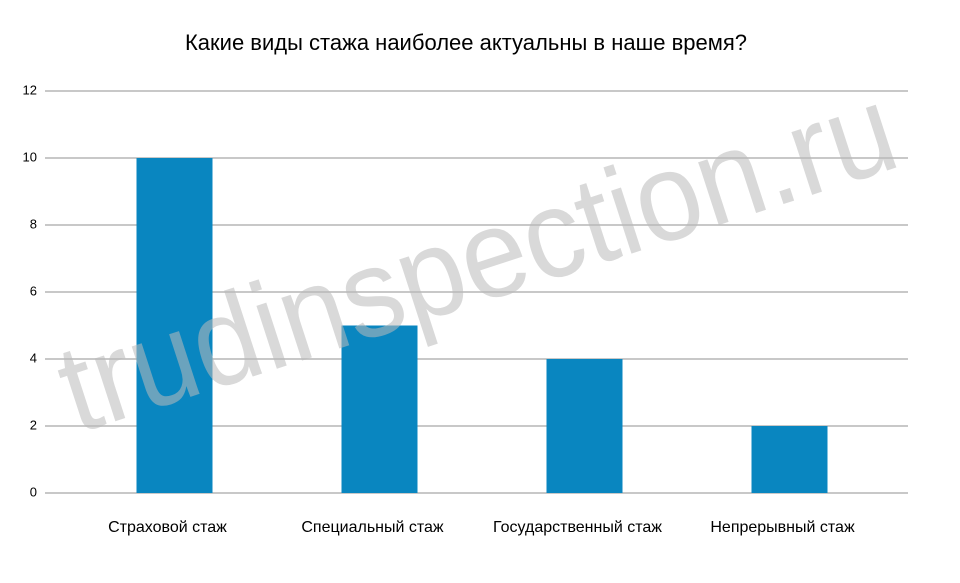 The image size is (960, 583). What do you see at coordinates (33, 424) in the screenshot?
I see `y-tick-label: 2` at bounding box center [33, 424].